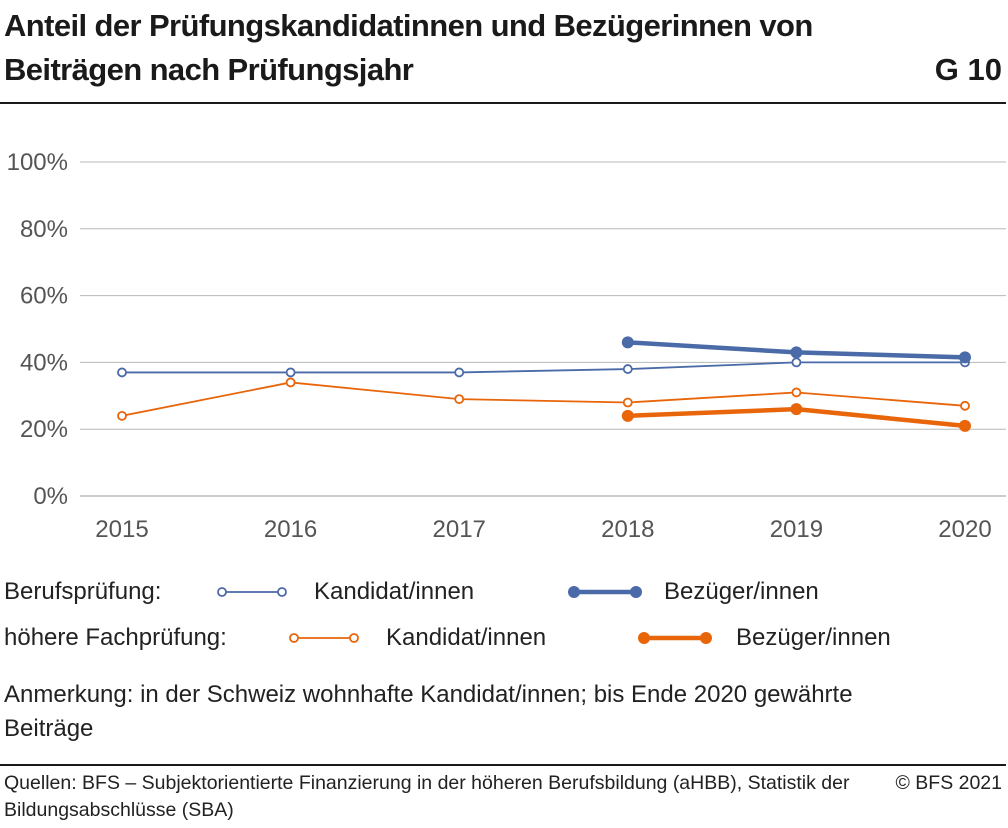  Describe the element at coordinates (121, 529) in the screenshot. I see `x-tick-label: 2015` at that location.